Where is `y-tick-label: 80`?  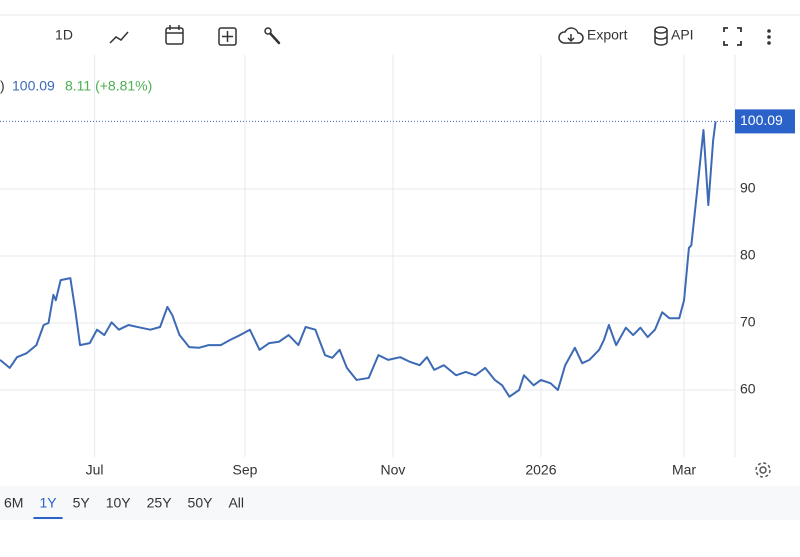 y-tick-label: 80 is located at coordinates (748, 255).